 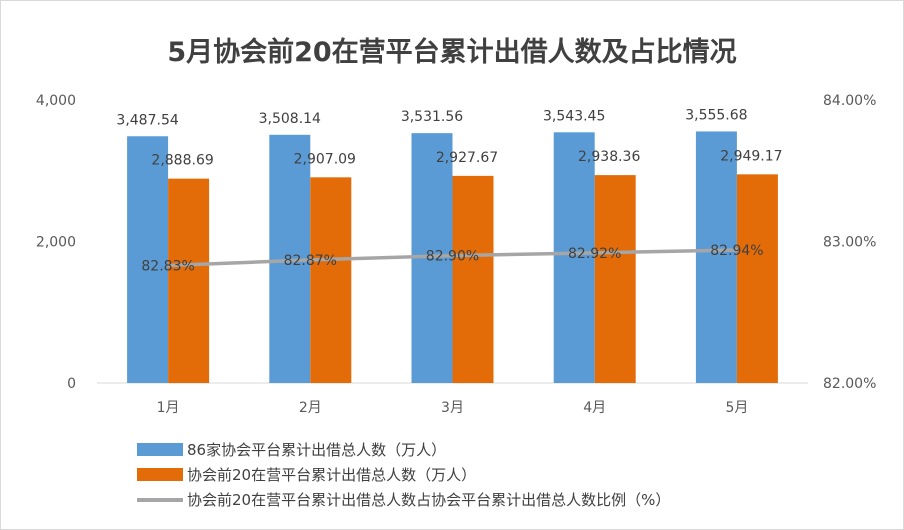 What do you see at coordinates (849, 101) in the screenshot?
I see `y-right-tick-label: 84.00%` at bounding box center [849, 101].